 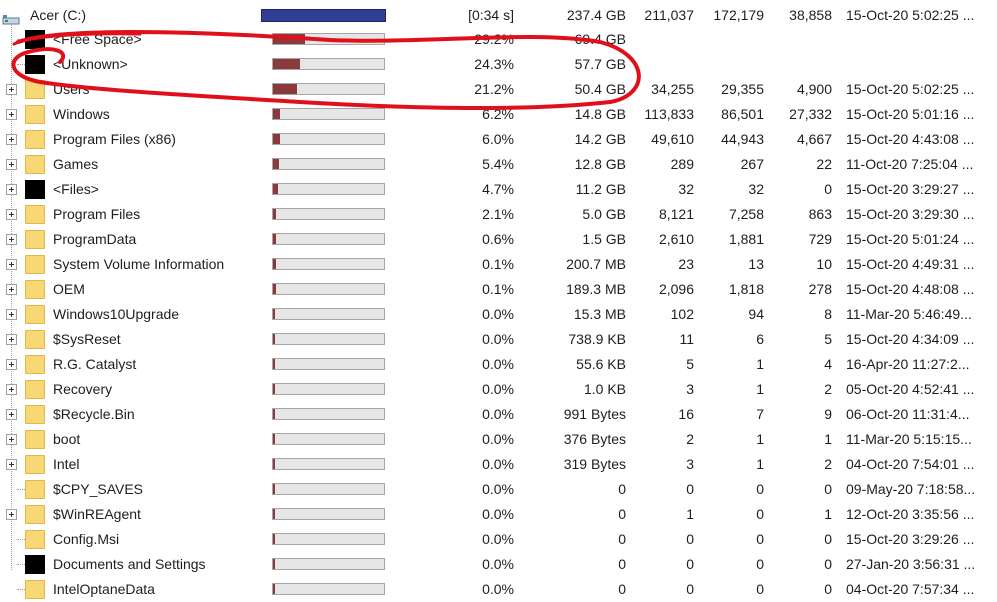 What do you see at coordinates (596, 15) in the screenshot?
I see `root-size: 237.4 GB` at bounding box center [596, 15].